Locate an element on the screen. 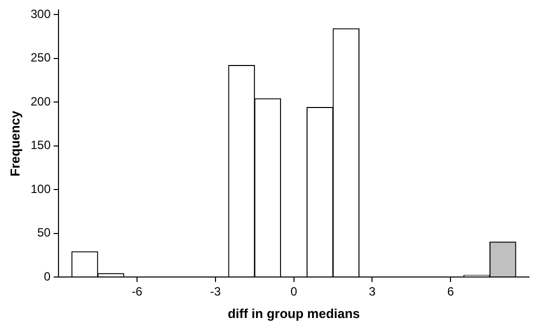  y-tick-label: 0 is located at coordinates (47, 276).